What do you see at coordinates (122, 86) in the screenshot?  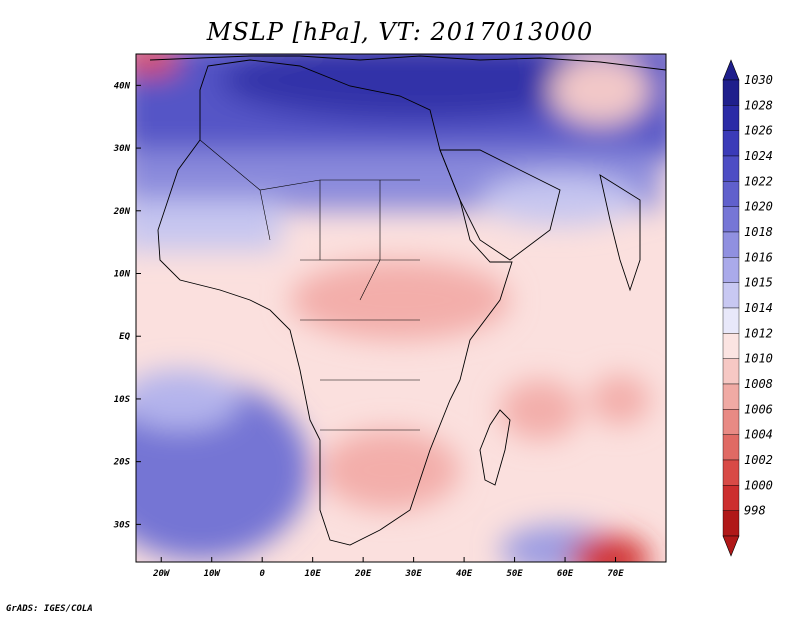 I see `lat-tick-label: 40N` at bounding box center [122, 86].